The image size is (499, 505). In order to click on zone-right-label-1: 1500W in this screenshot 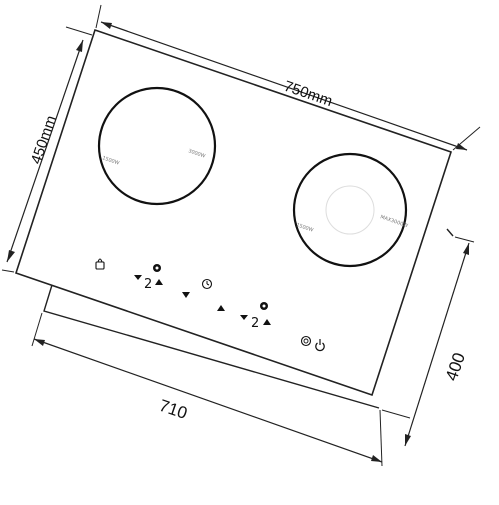, I will do `click(304, 227)`.